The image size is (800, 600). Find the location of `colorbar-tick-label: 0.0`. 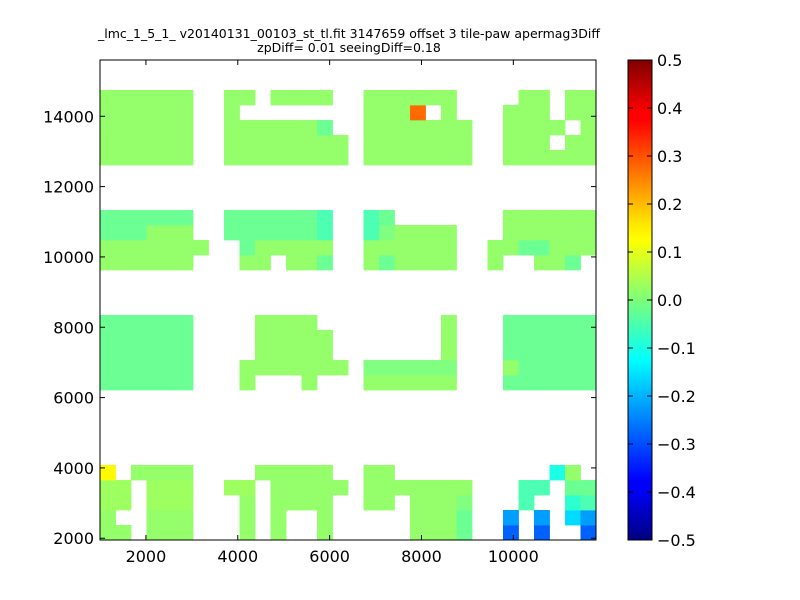

colorbar-tick-label: 0.0 is located at coordinates (669, 300).